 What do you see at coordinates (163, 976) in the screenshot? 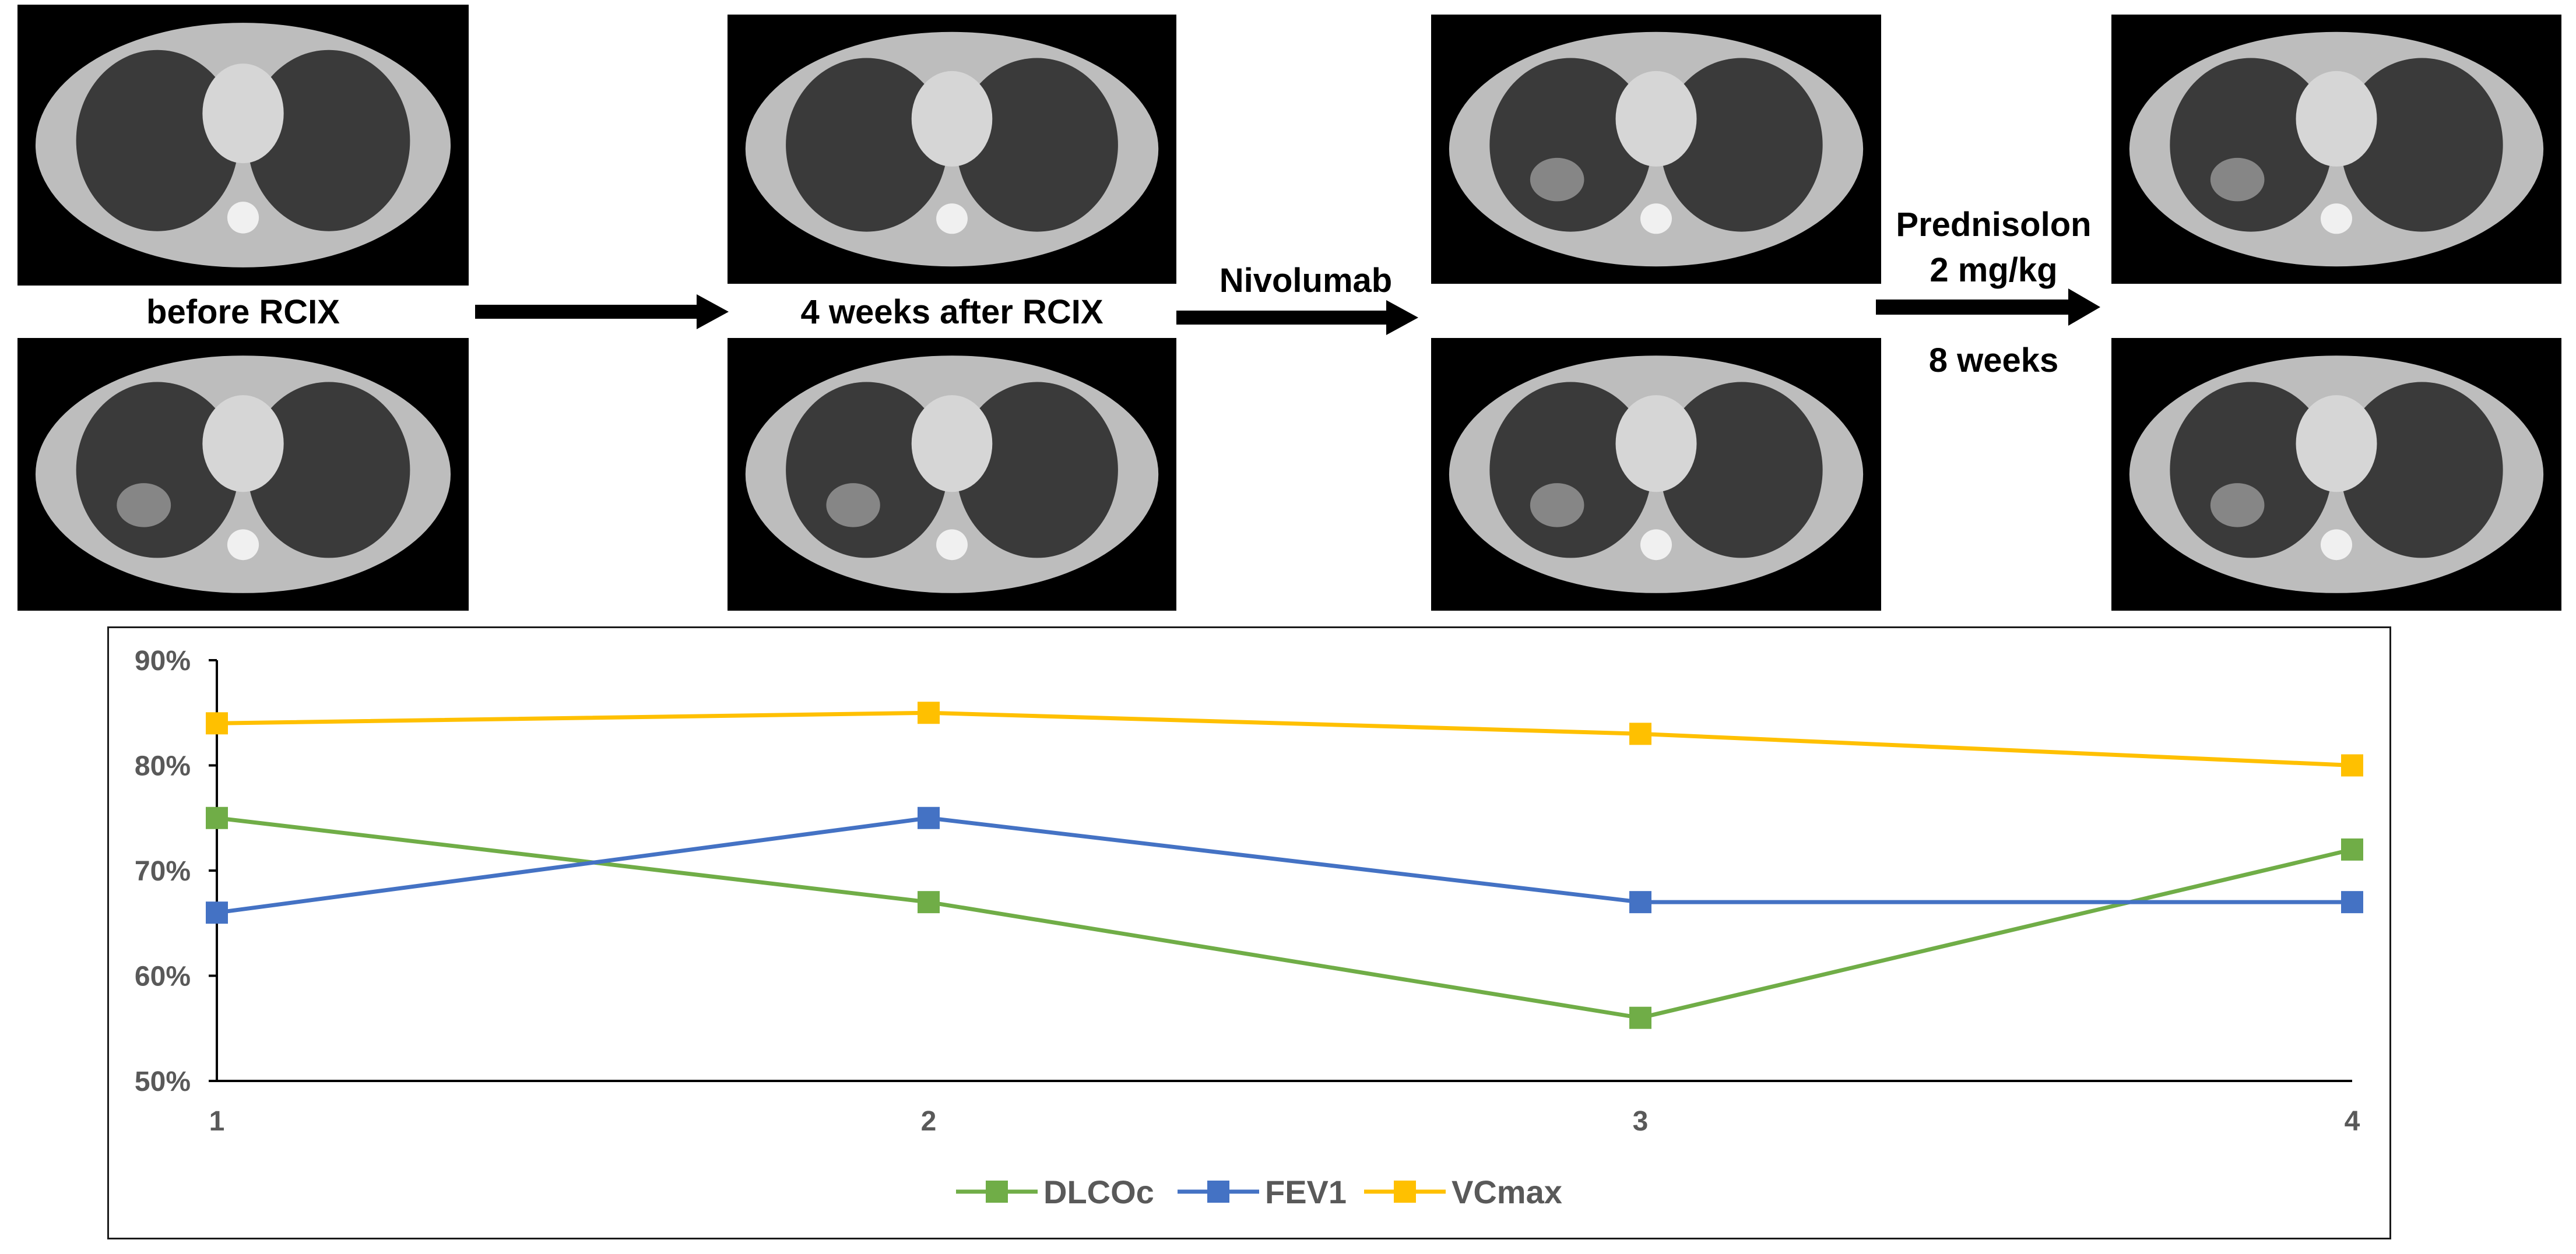
I see `y-tick-label: 60%` at bounding box center [163, 976].